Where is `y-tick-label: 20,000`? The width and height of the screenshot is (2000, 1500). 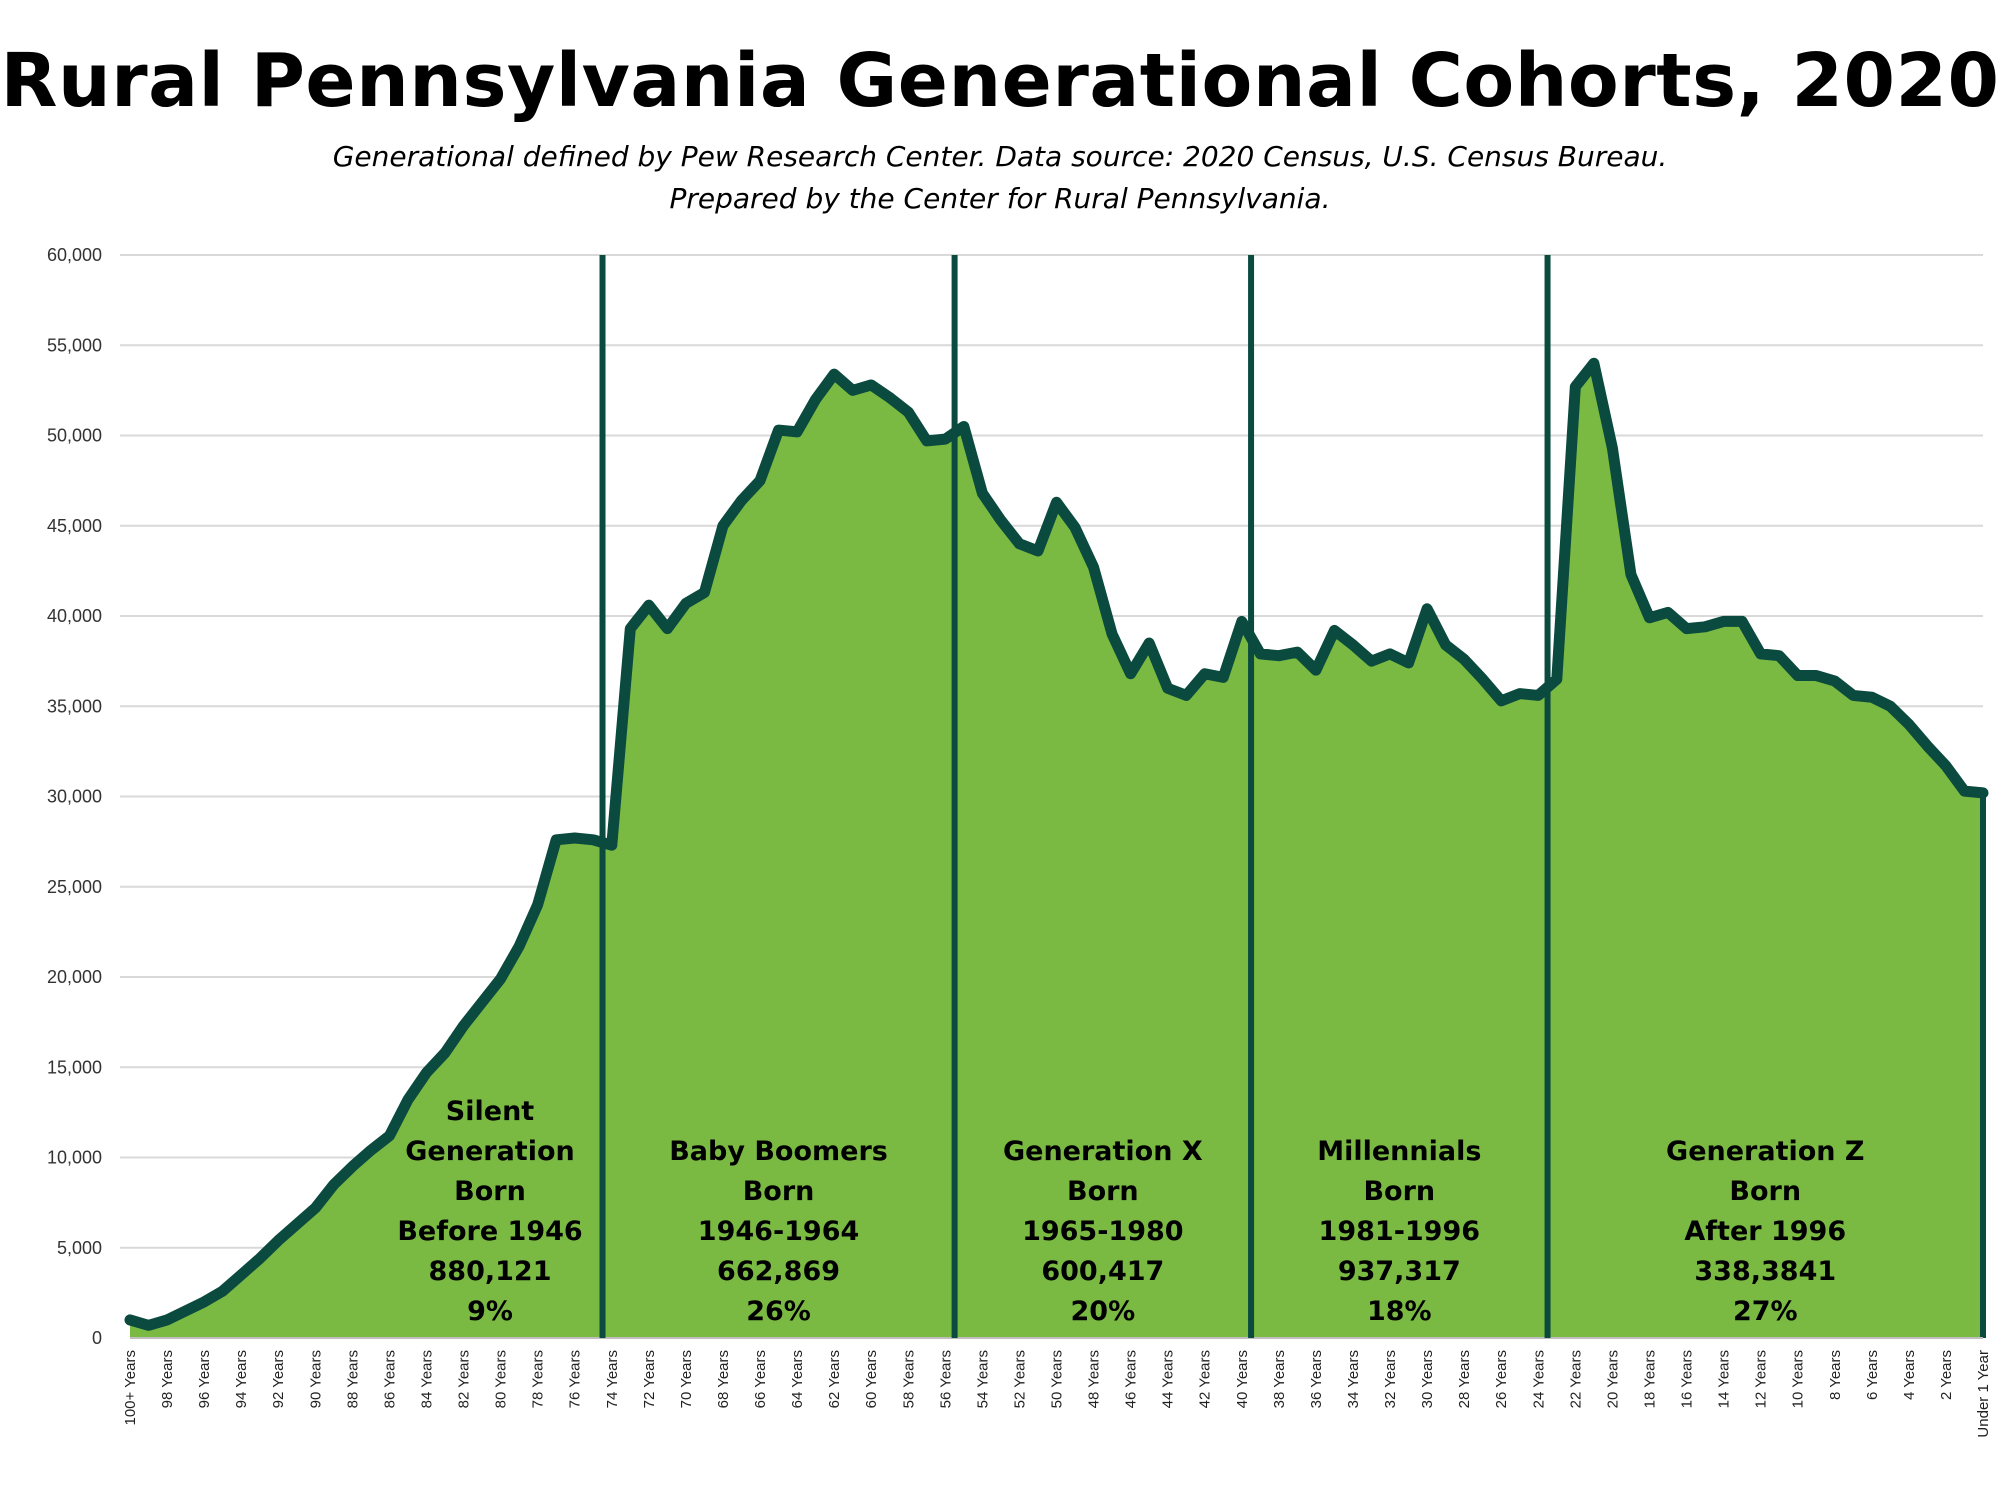
y-tick-label: 20,000 is located at coordinates (74, 977).